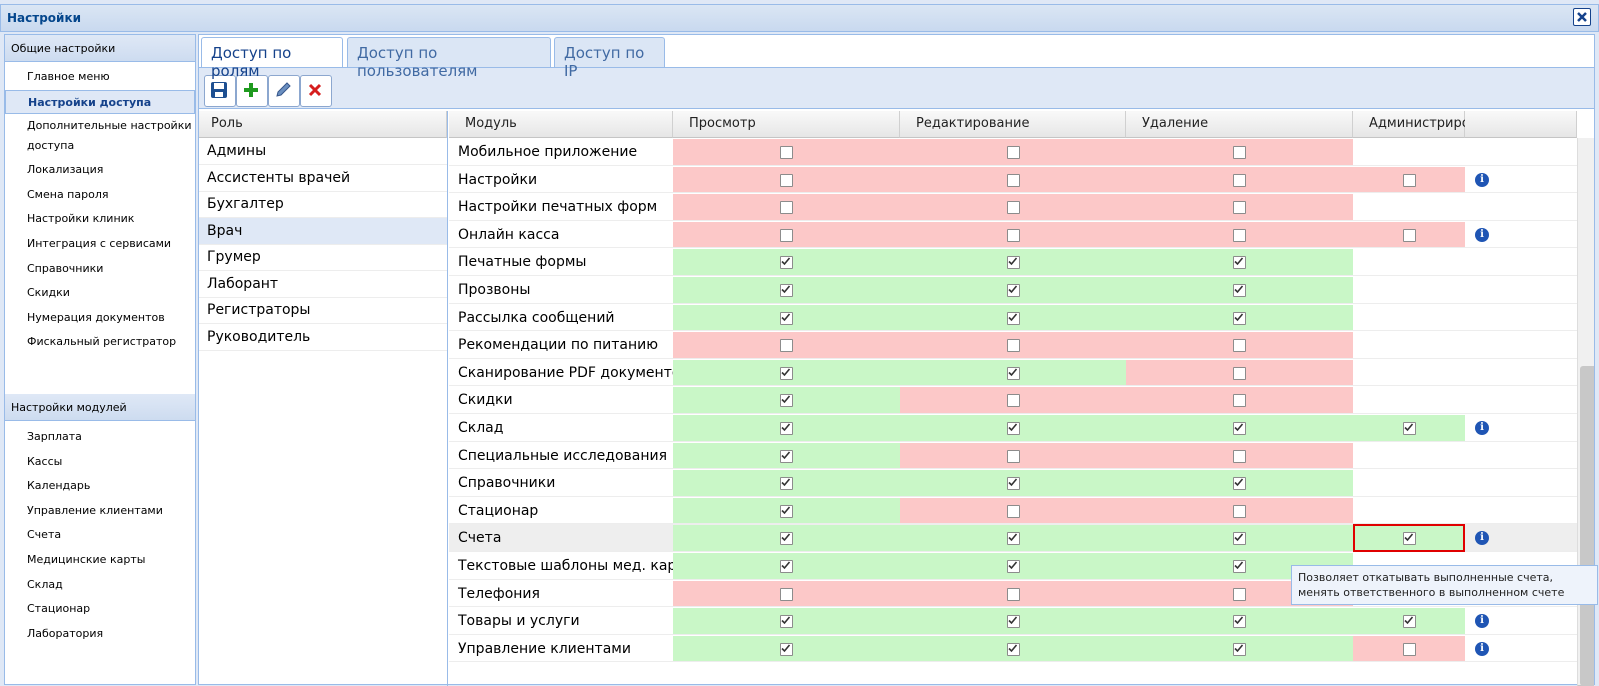  Describe the element at coordinates (81, 219) in the screenshot. I see `sidebar-item: Настройки клиник` at that location.